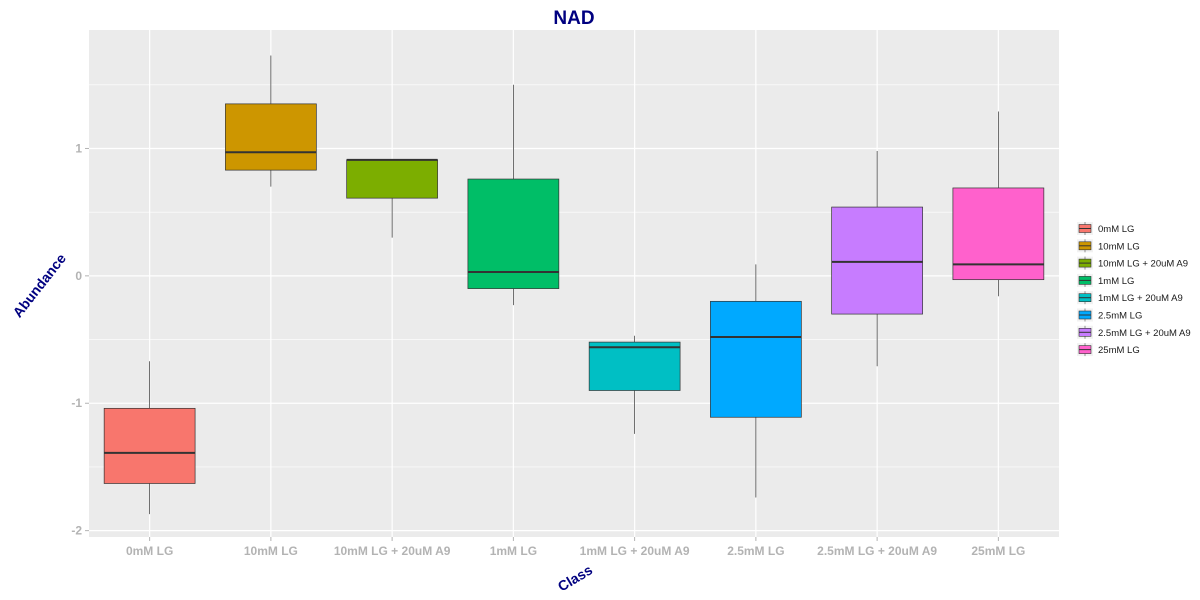 Image resolution: width=1200 pixels, height=600 pixels. I want to click on y-tick-label: -1, so click(76, 403).